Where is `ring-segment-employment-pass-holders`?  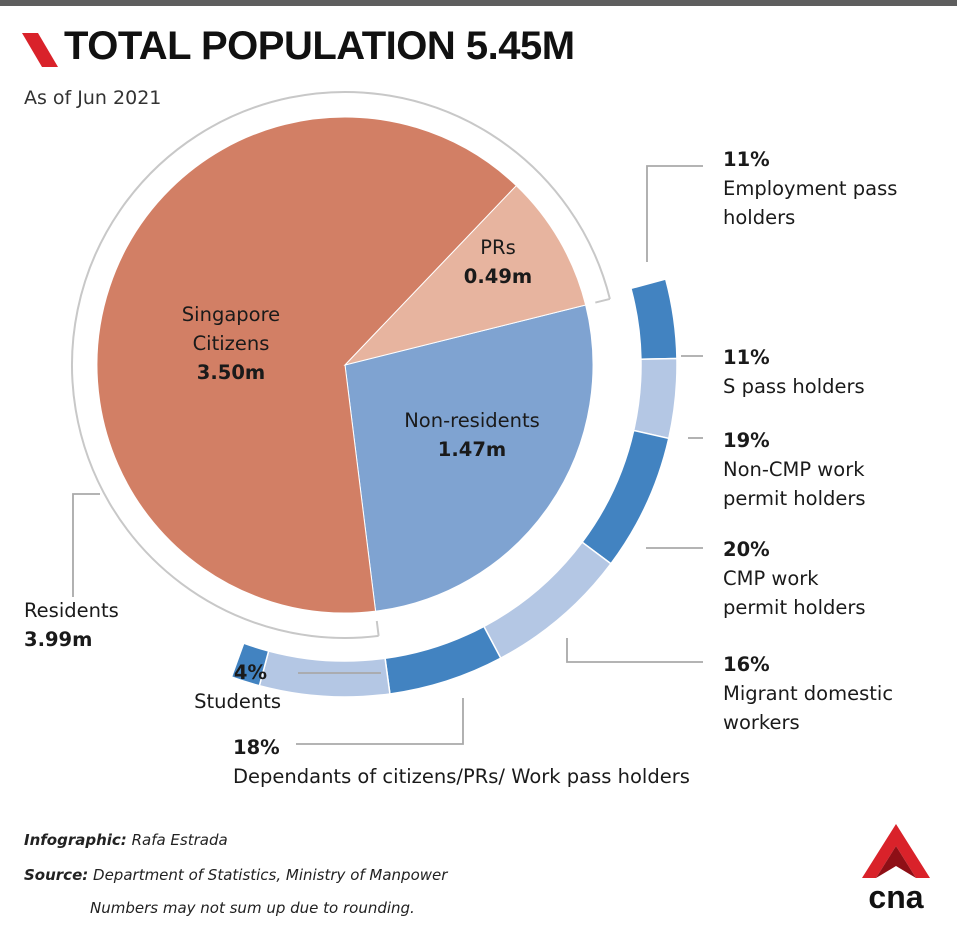 ring-segment-employment-pass-holders is located at coordinates (653, 319).